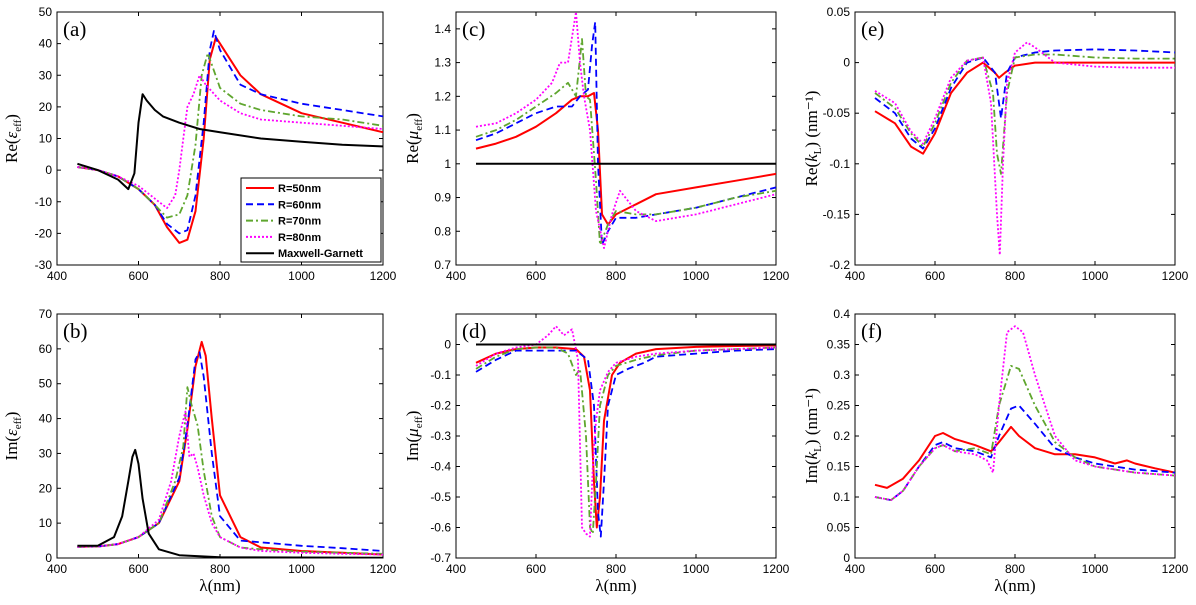 This screenshot has height=605, width=1196. Describe the element at coordinates (839, 406) in the screenshot. I see `y-tick-label: 0.25` at that location.